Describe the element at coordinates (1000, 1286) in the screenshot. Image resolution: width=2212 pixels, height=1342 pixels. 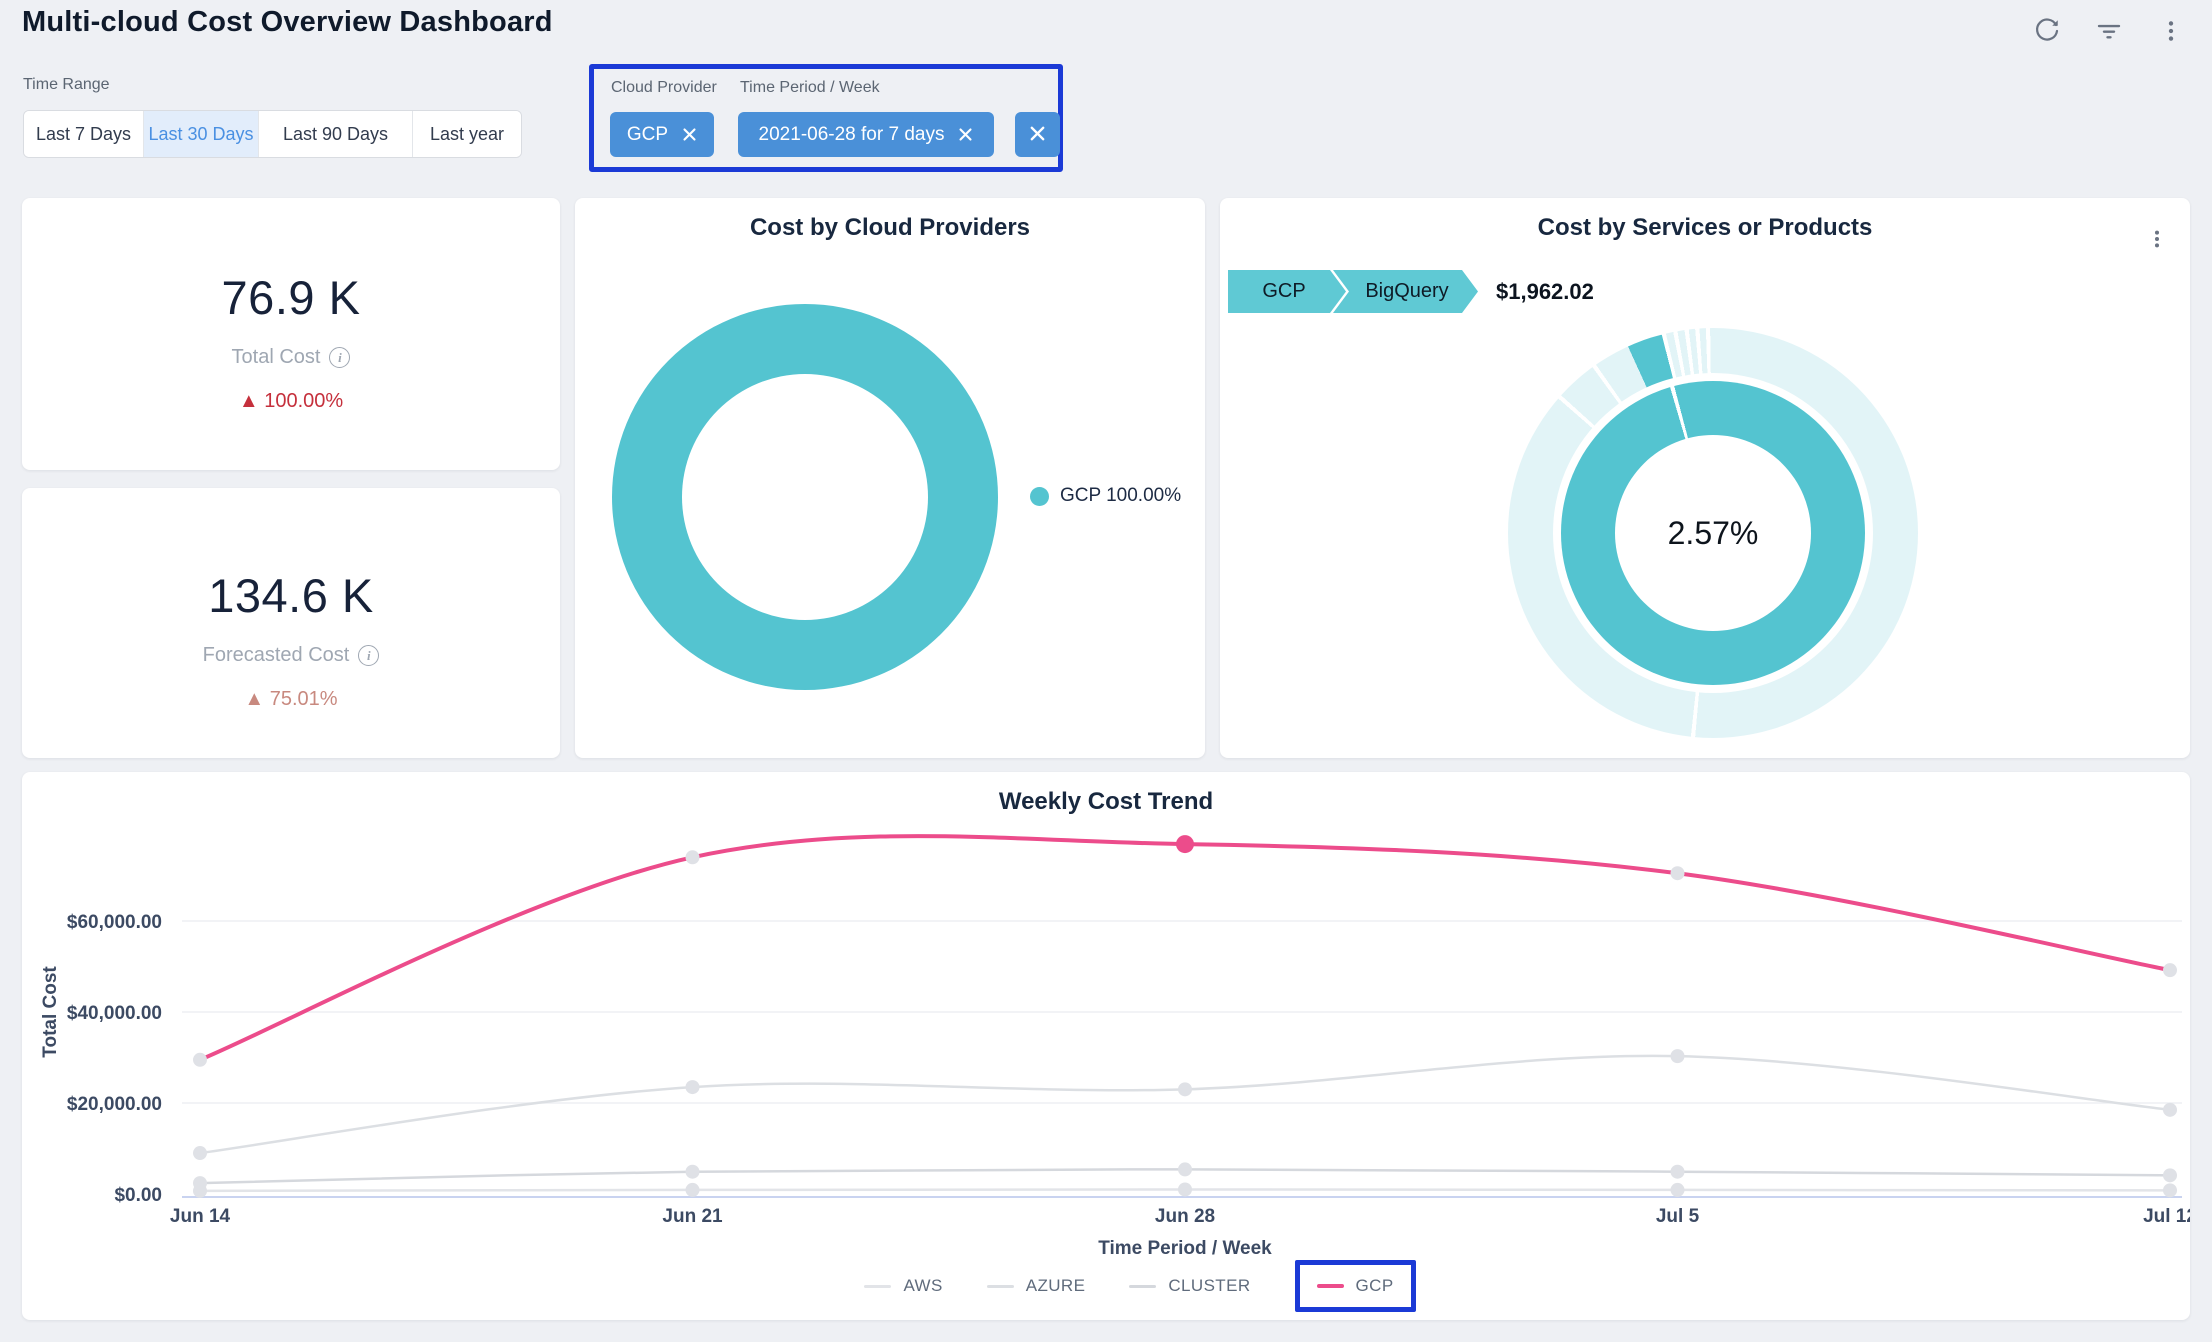
I see `azure-legend-dash-icon` at that location.